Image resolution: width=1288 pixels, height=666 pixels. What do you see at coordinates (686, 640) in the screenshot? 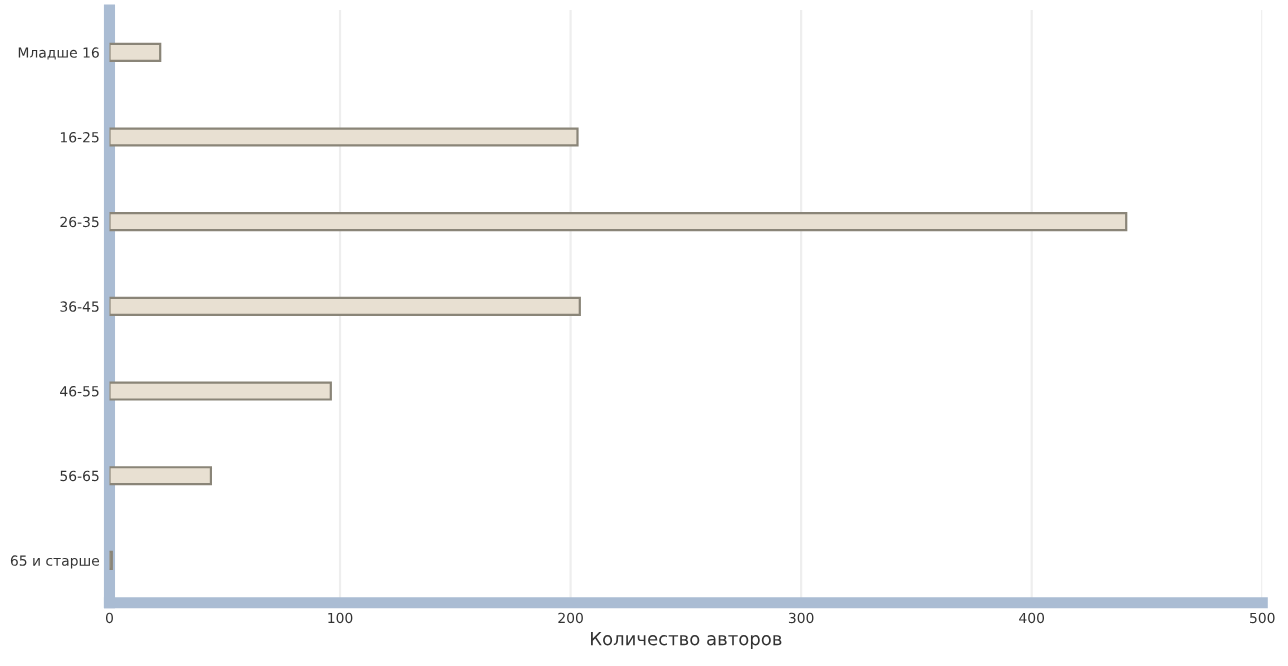
I see `x-axis-title: Количество авторов` at bounding box center [686, 640].